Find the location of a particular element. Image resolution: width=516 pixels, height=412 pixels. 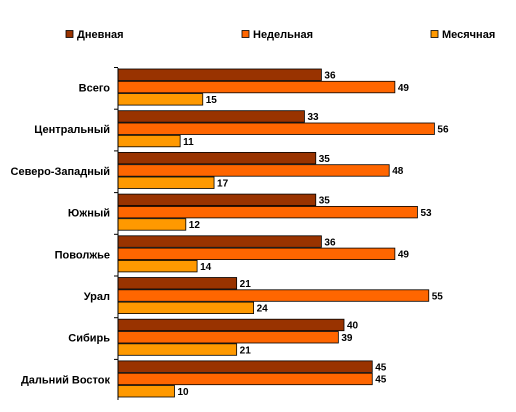

value-label-1-1: 56 is located at coordinates (443, 130).